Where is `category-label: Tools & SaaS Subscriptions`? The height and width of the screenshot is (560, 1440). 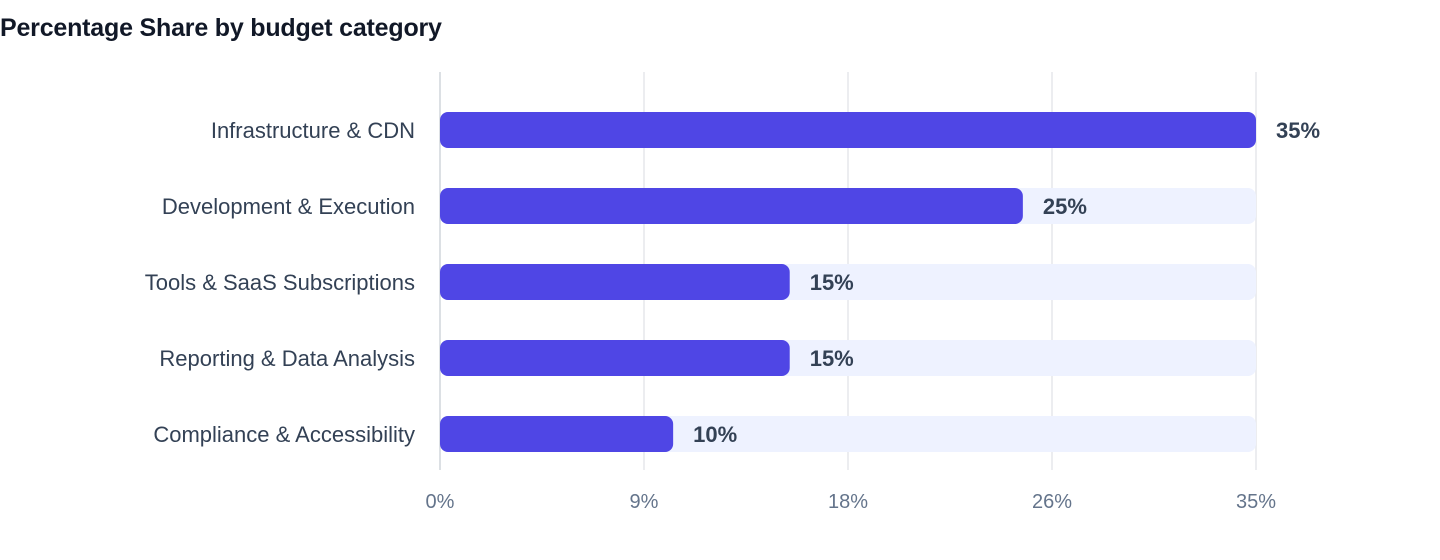
category-label: Tools & SaaS Subscriptions is located at coordinates (280, 282).